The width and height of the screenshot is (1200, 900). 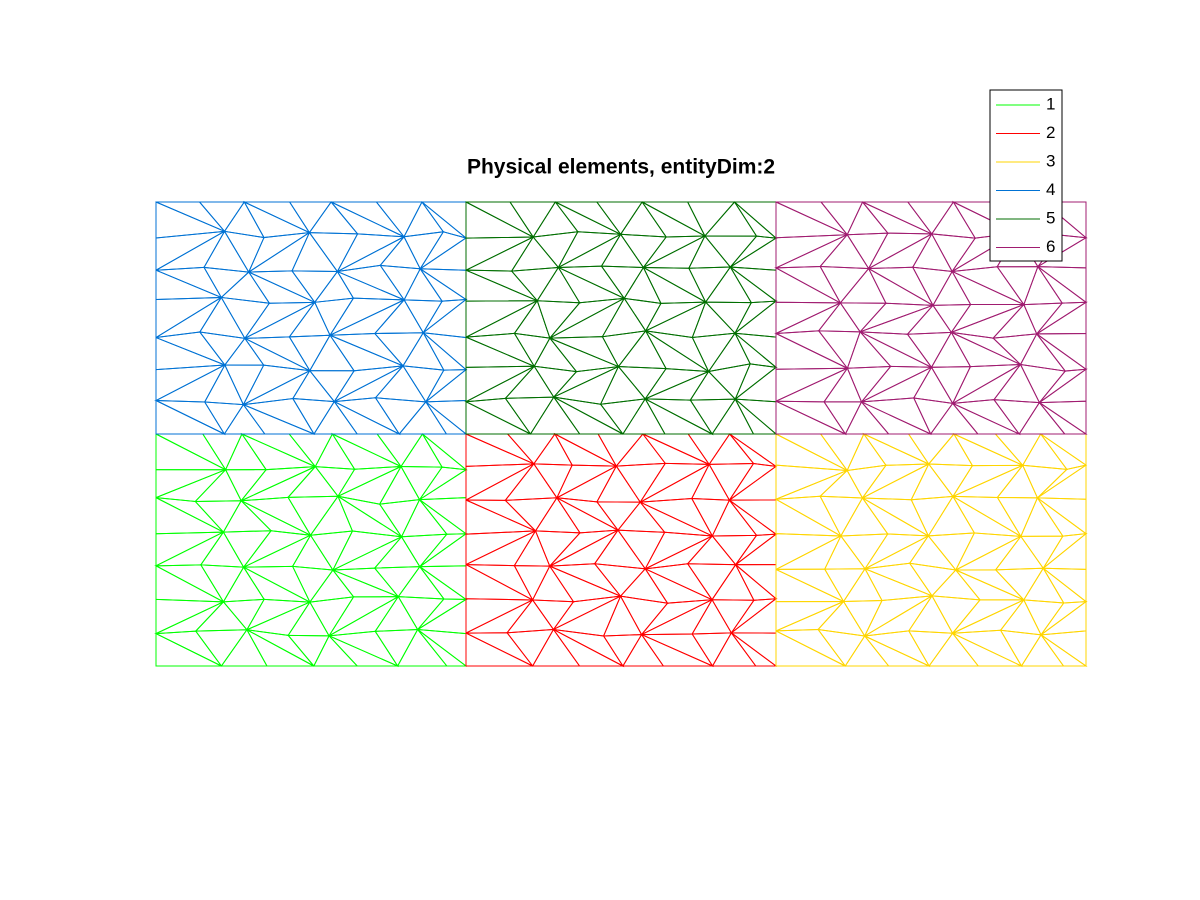 What do you see at coordinates (1050, 160) in the screenshot?
I see `legend-label: 3` at bounding box center [1050, 160].